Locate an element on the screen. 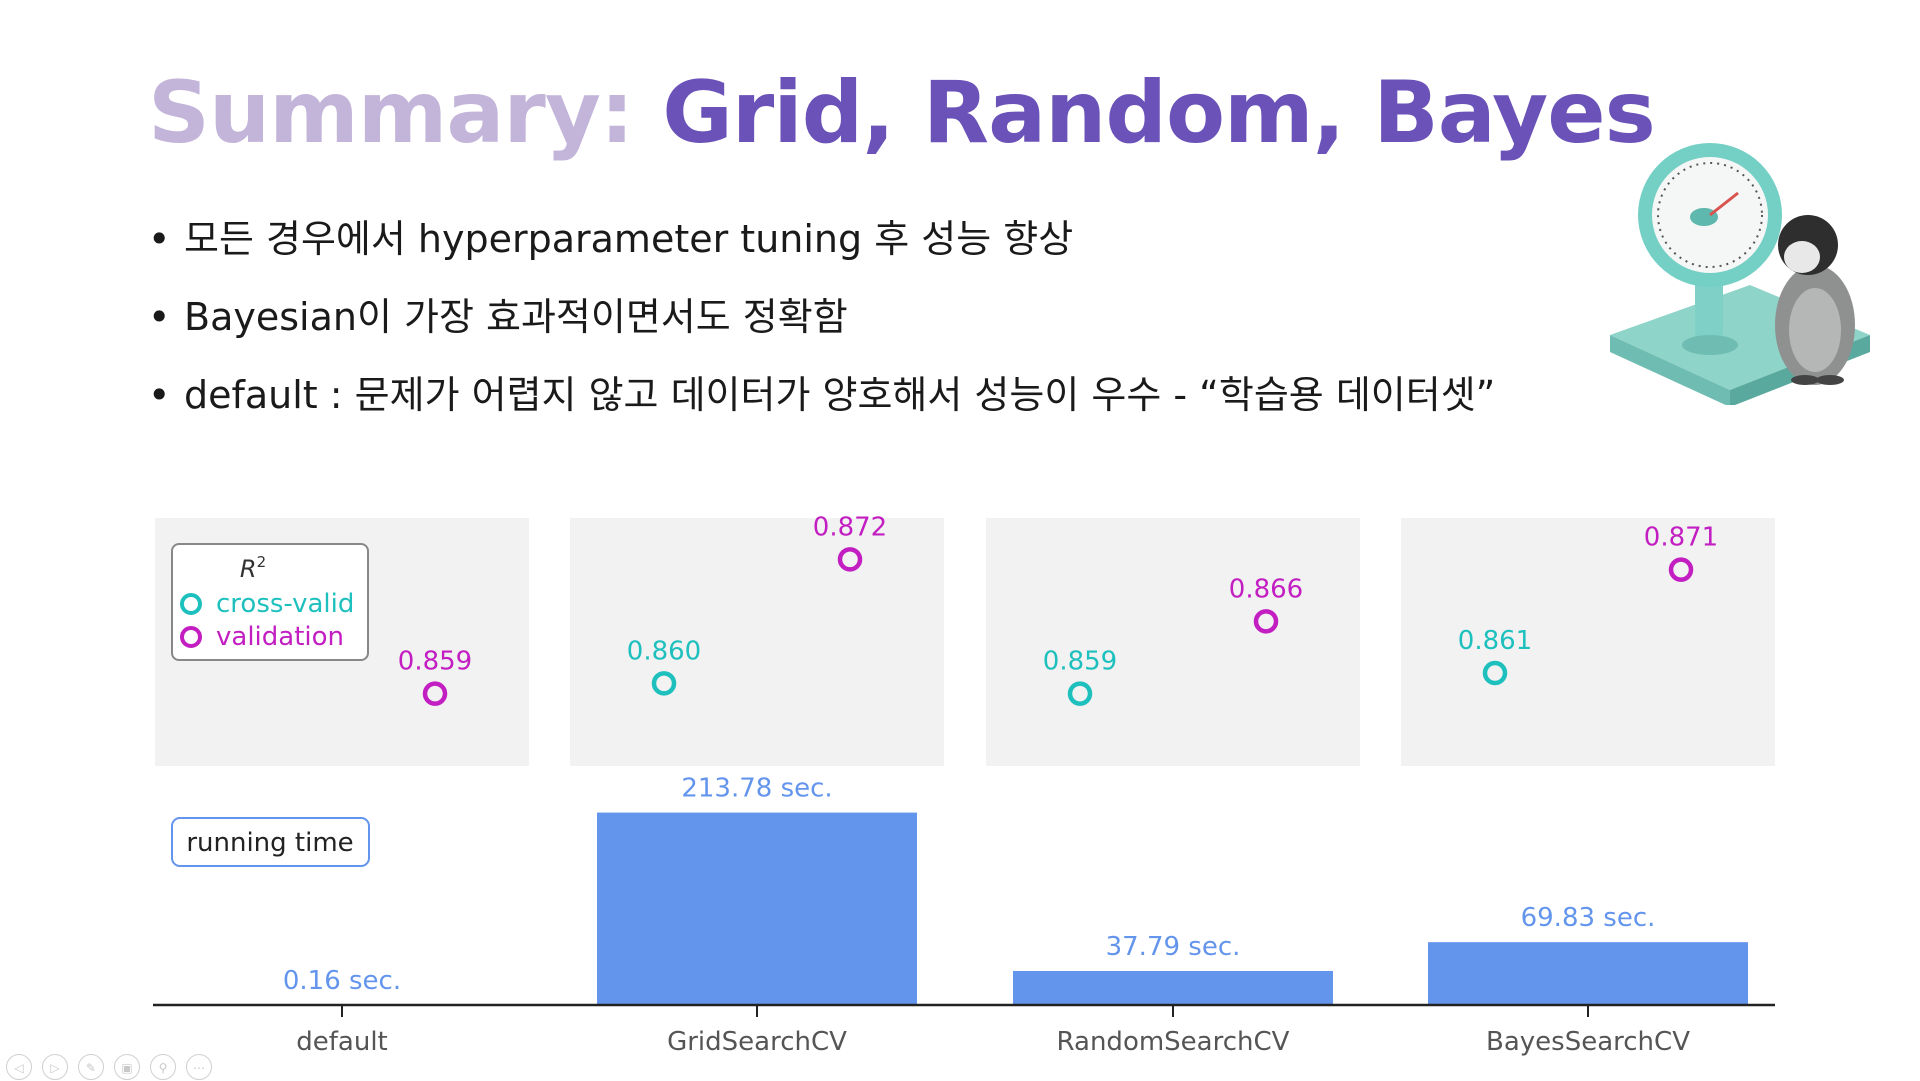 The width and height of the screenshot is (1920, 1081). r2-data-label: 0.872 is located at coordinates (850, 527).